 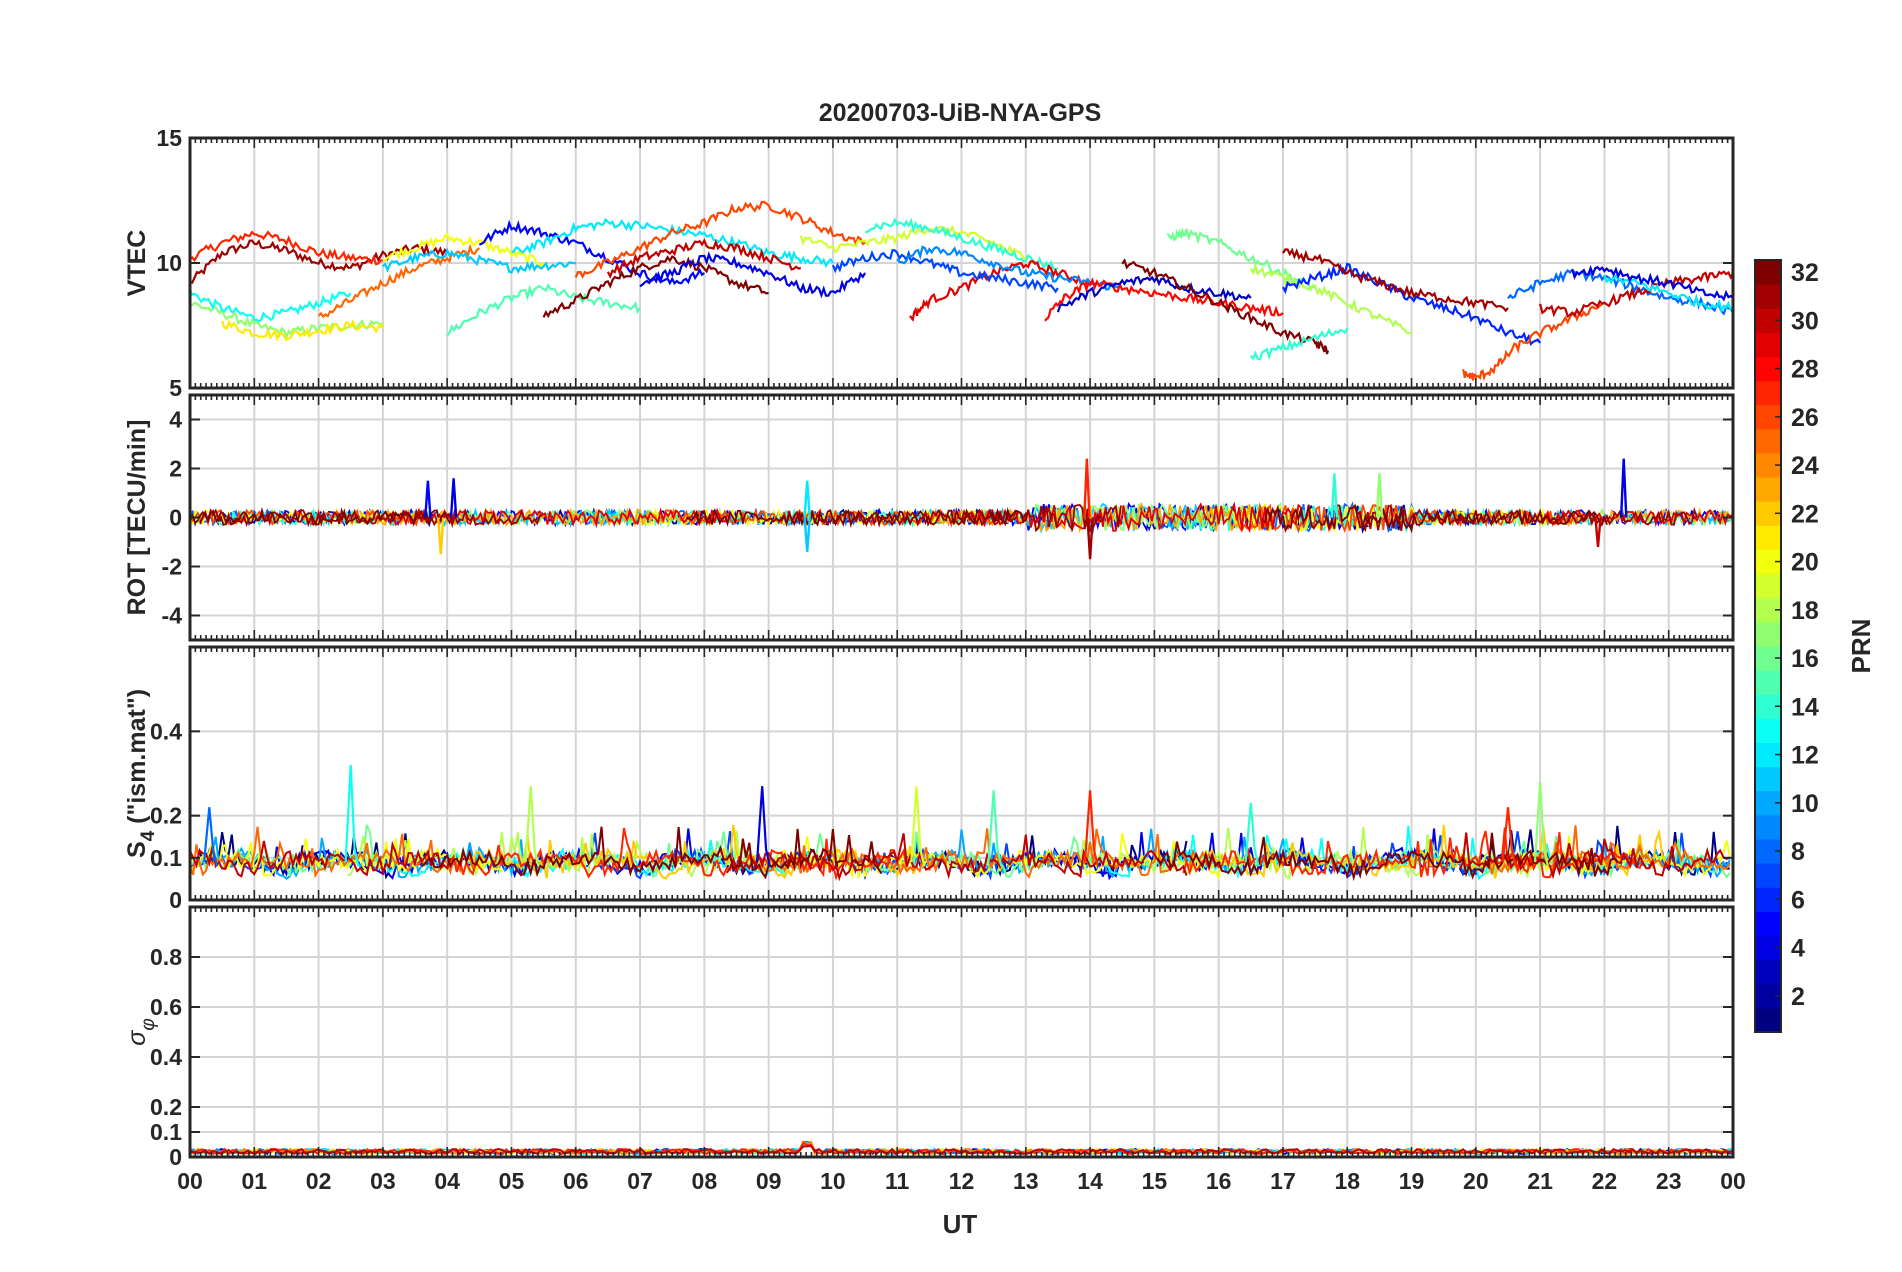 What do you see at coordinates (1805, 756) in the screenshot?
I see `colorbar-tick-label: 12` at bounding box center [1805, 756].